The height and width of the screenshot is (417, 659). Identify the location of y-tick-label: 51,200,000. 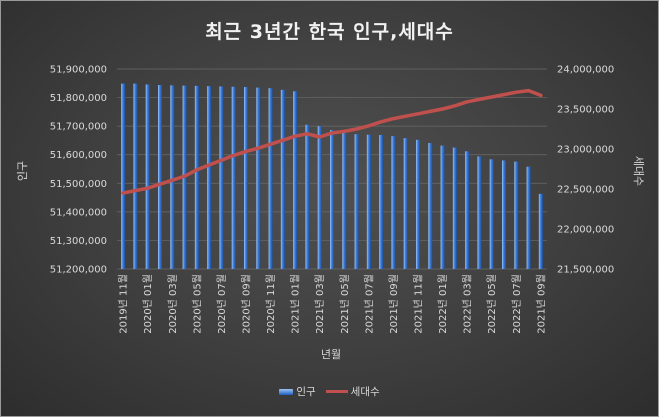
(78, 270).